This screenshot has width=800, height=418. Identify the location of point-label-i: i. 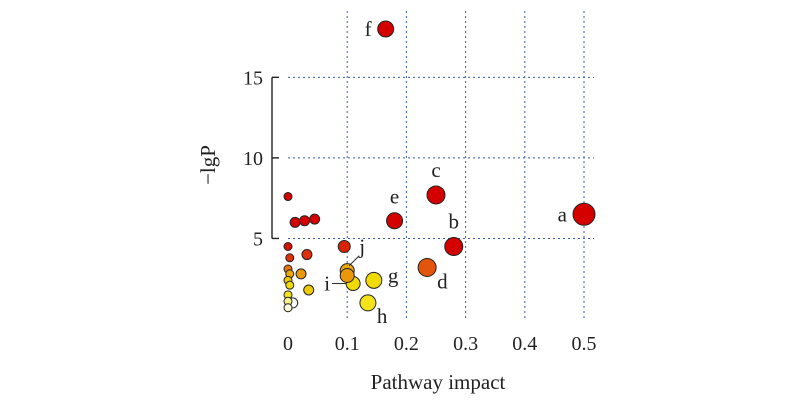
(327, 284).